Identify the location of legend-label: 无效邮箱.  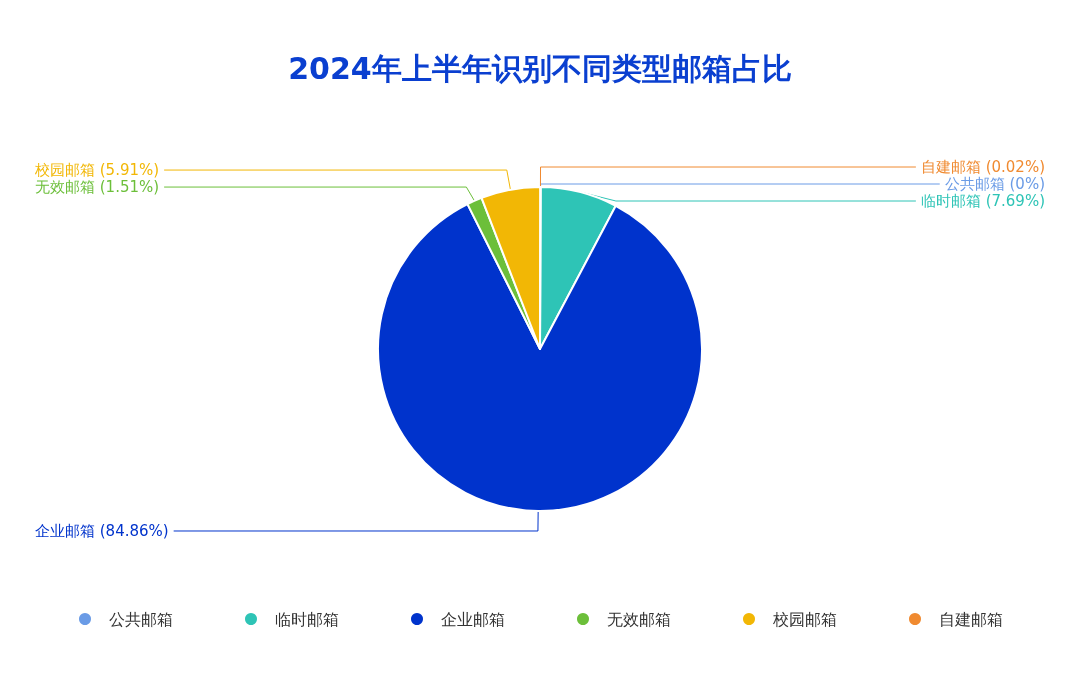
(639, 619).